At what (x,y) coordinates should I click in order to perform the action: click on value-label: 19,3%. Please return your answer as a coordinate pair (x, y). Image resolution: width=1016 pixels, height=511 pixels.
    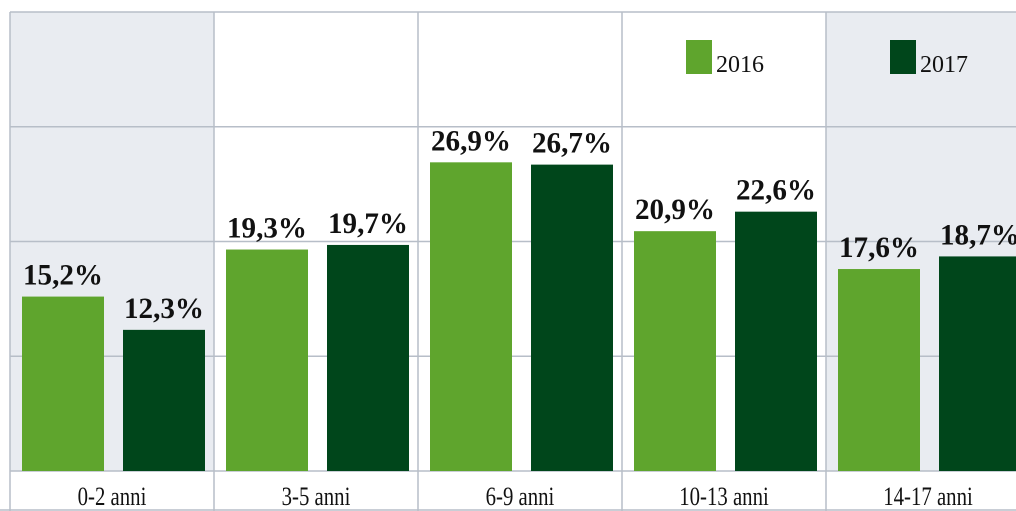
    Looking at the image, I should click on (267, 228).